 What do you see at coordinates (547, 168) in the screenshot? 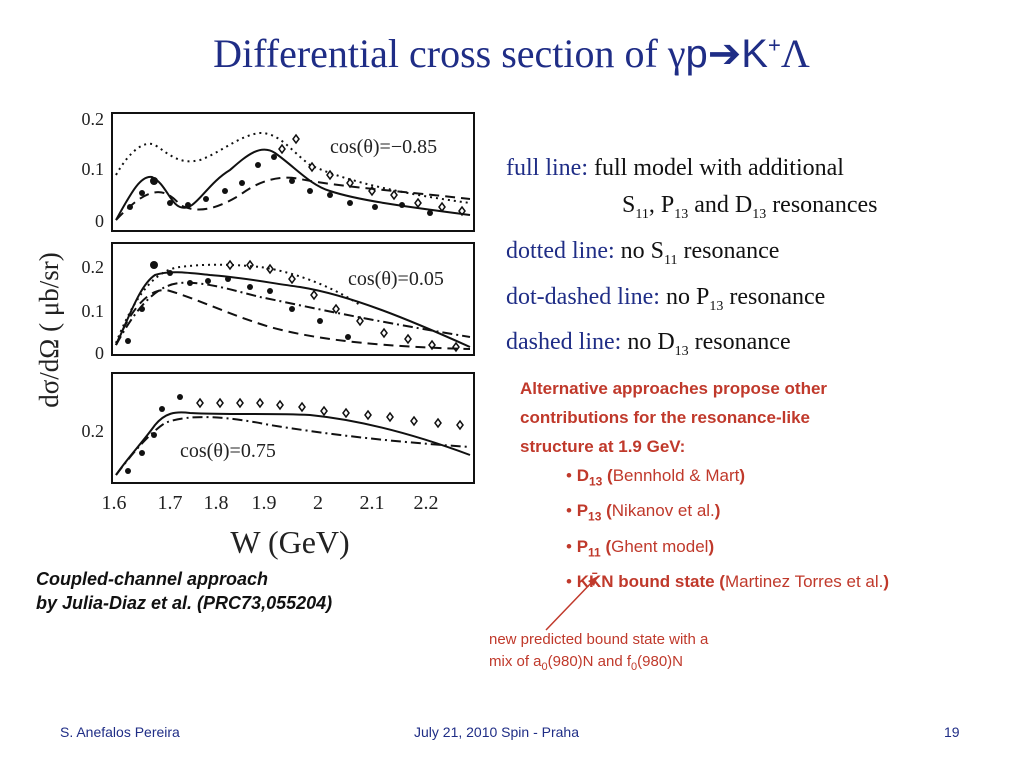
I see `legend-full-key: full line:` at bounding box center [547, 168].